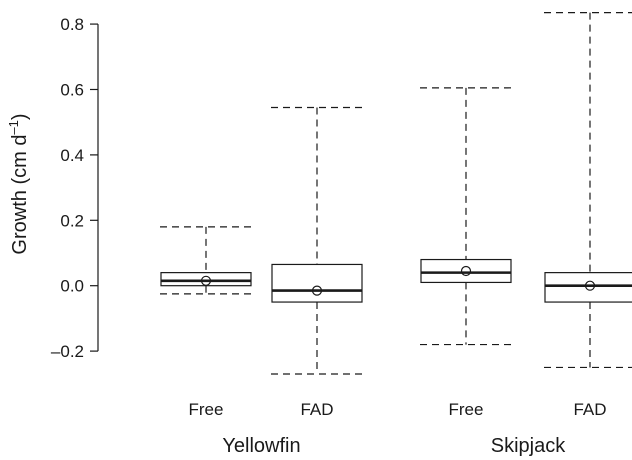 The image size is (632, 460). What do you see at coordinates (588, 190) in the screenshot?
I see `box-skipjack-fad` at bounding box center [588, 190].